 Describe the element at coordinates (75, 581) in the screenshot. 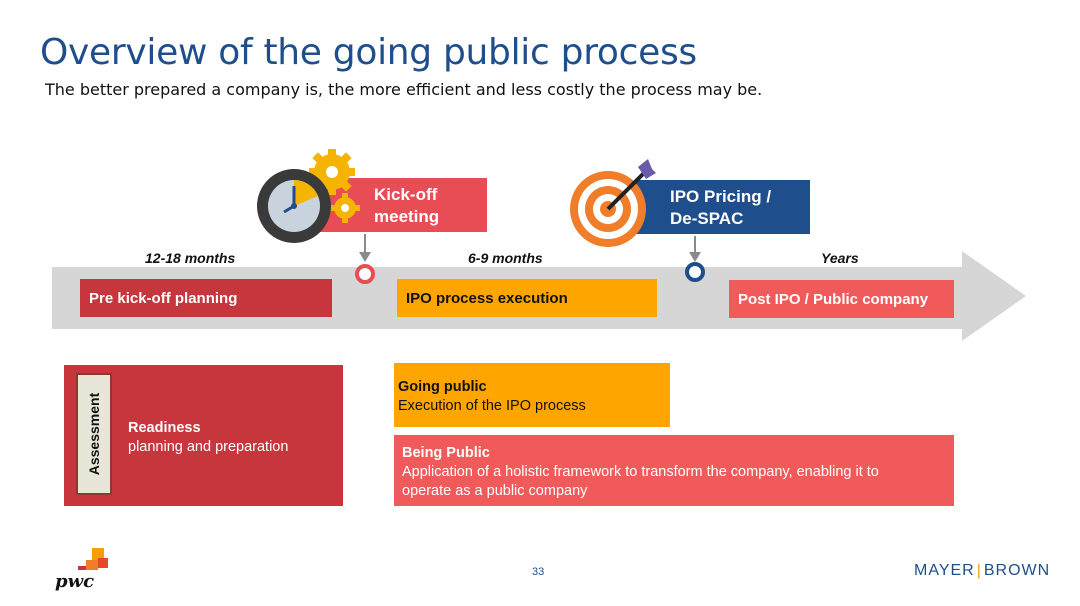

I see `pwc-logo-text: pwc` at that location.